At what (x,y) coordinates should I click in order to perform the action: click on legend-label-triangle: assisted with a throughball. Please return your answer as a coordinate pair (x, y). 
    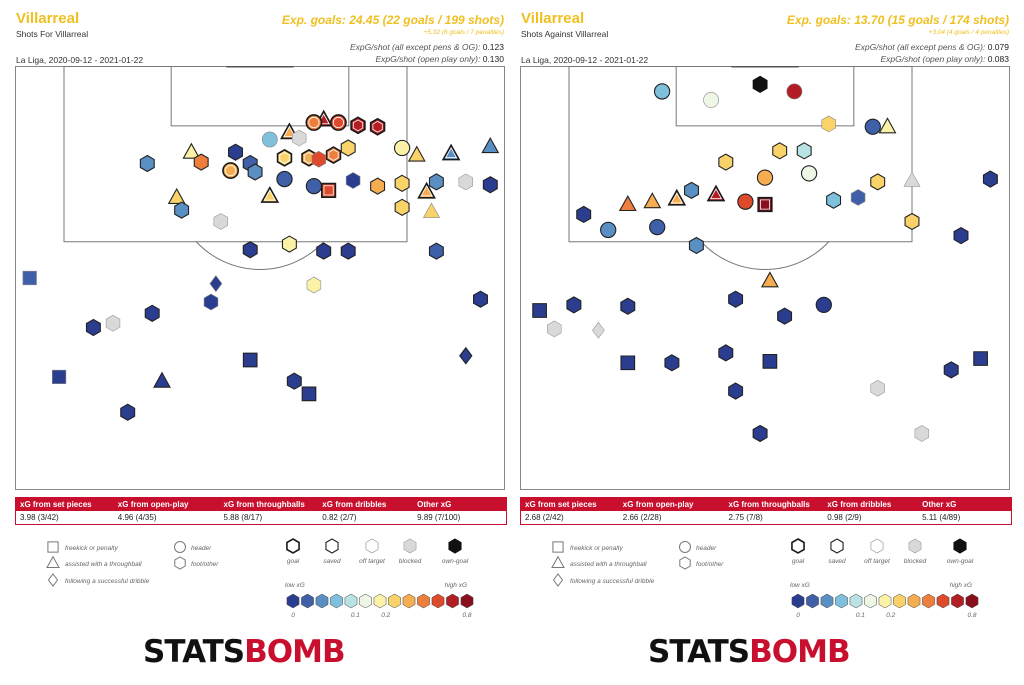
    Looking at the image, I should click on (103, 564).